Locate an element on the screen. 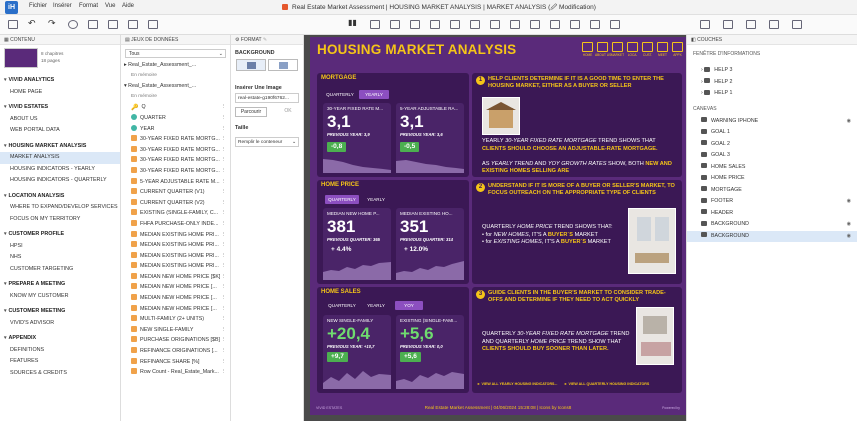  field-item: CURRENT QUARTER (V1) ⋮ is located at coordinates (175, 192).